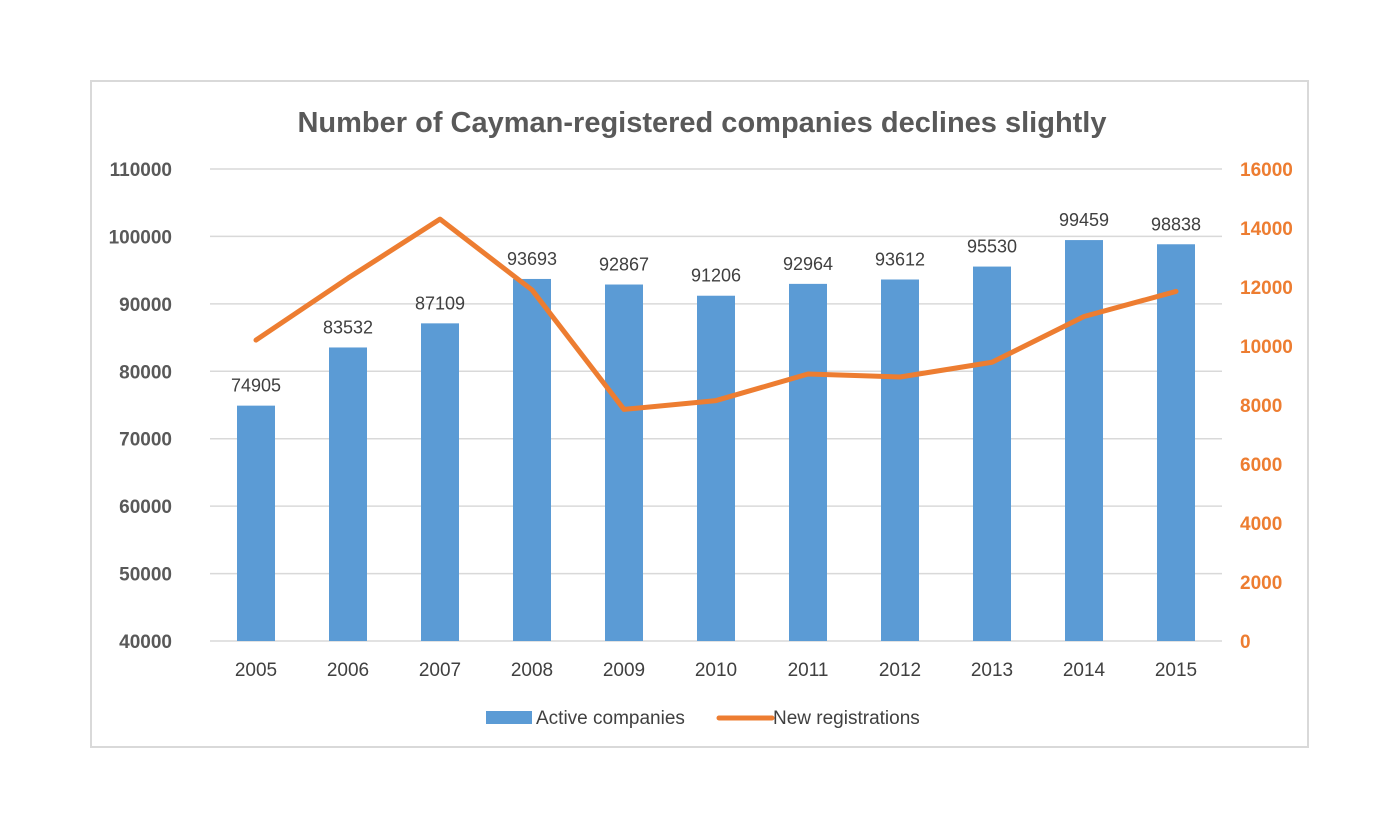 Image resolution: width=1400 pixels, height=815 pixels. I want to click on y-left-tick-label: 70000, so click(145, 440).